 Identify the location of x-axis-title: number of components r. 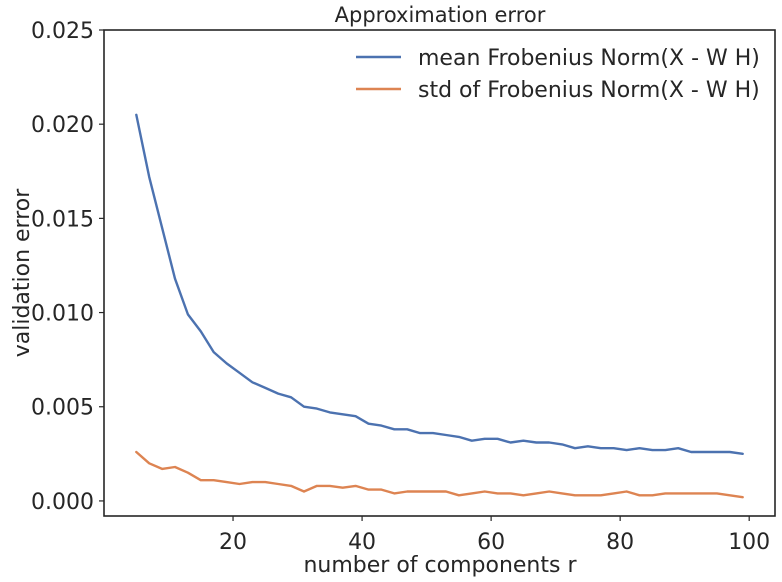
(440, 565).